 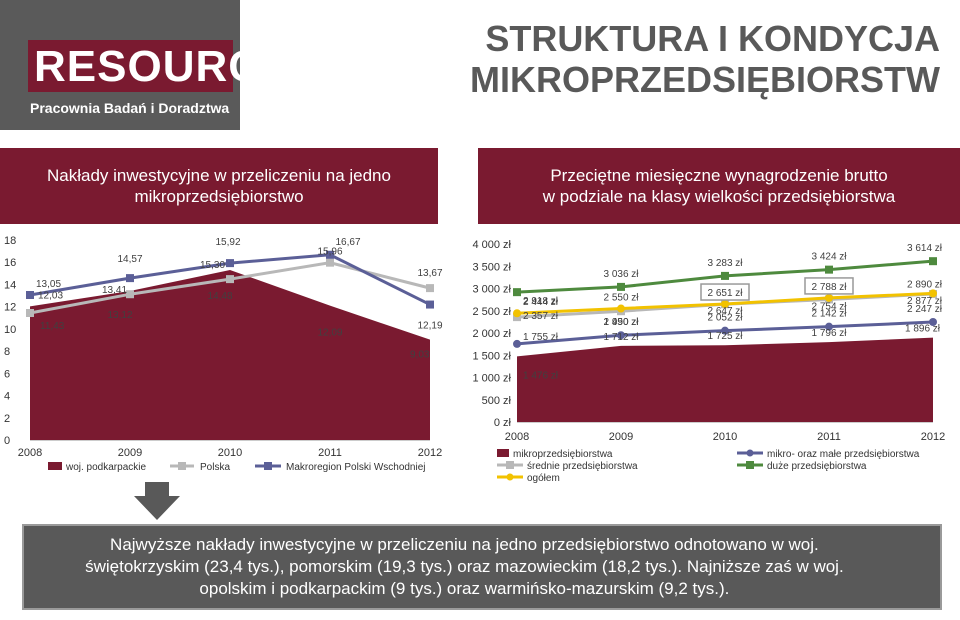 I want to click on label-podkarpackie: 13,41, so click(x=114, y=290).